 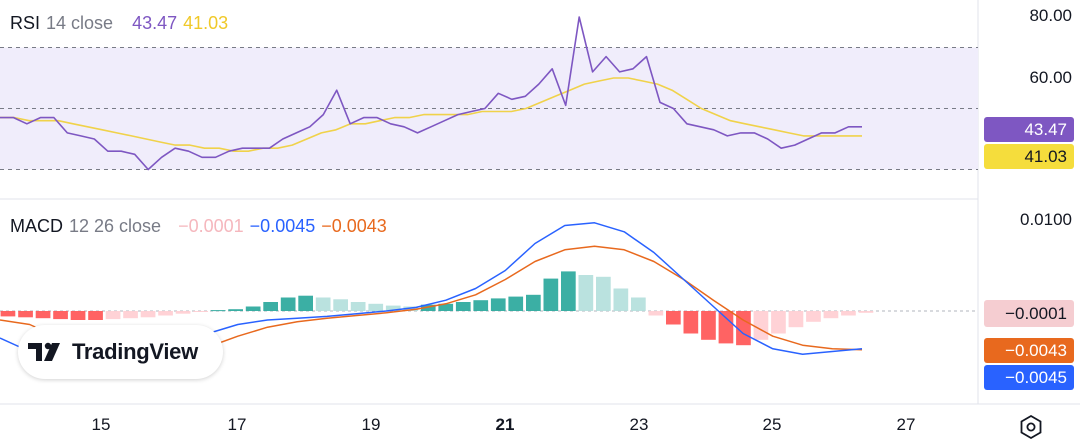 I want to click on macd-line-value: −0.0045, so click(x=282, y=226).